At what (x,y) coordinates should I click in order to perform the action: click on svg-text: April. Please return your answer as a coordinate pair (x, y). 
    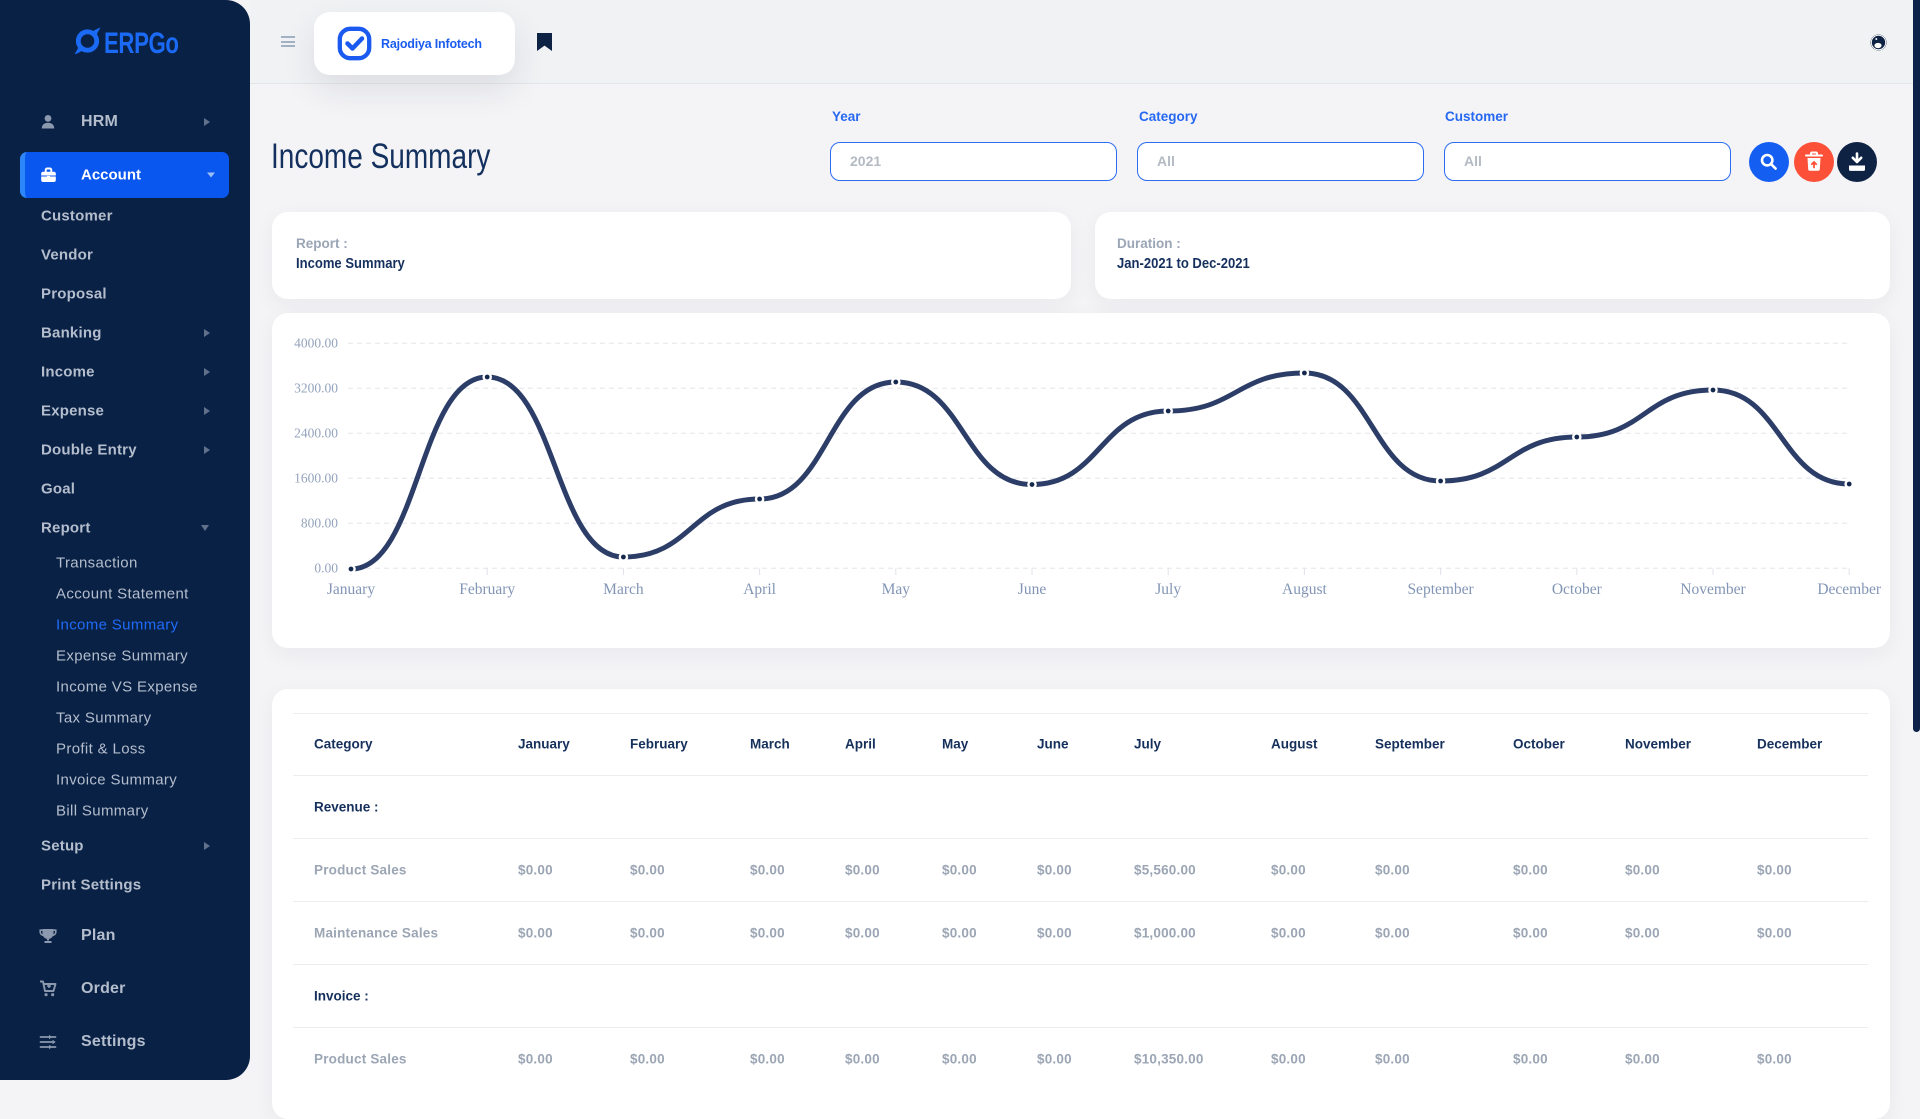
    Looking at the image, I should click on (759, 589).